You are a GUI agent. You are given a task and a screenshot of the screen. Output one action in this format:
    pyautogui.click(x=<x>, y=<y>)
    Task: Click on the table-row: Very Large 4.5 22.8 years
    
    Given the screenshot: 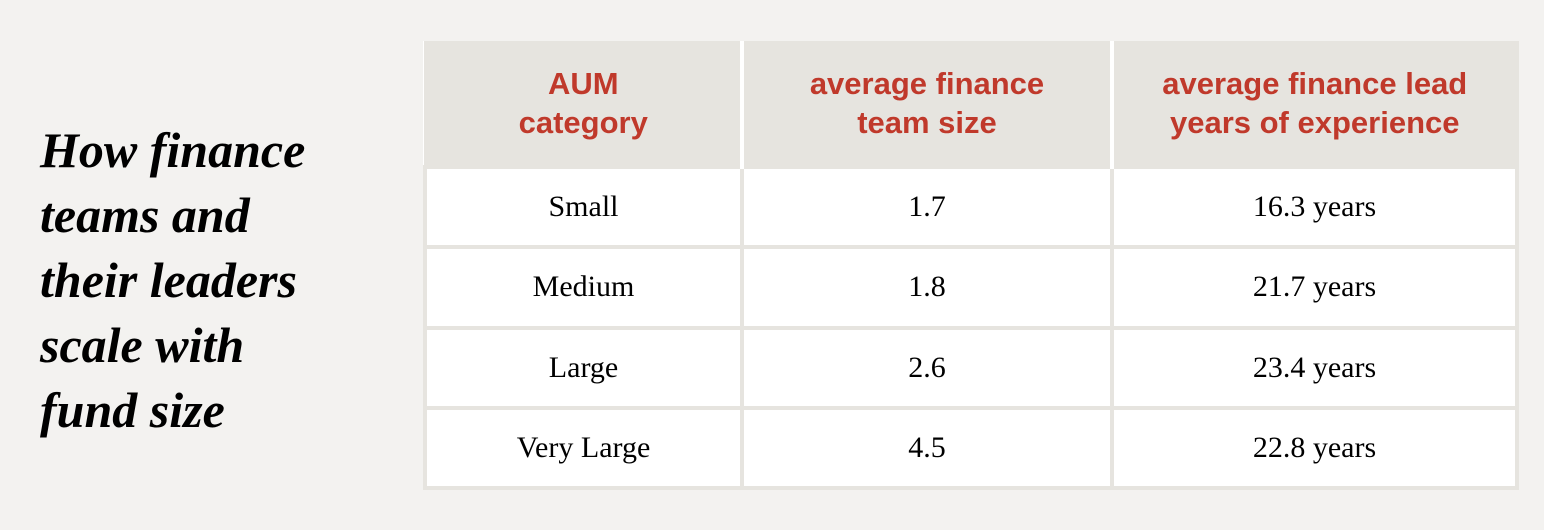 What is the action you would take?
    pyautogui.click(x=971, y=448)
    